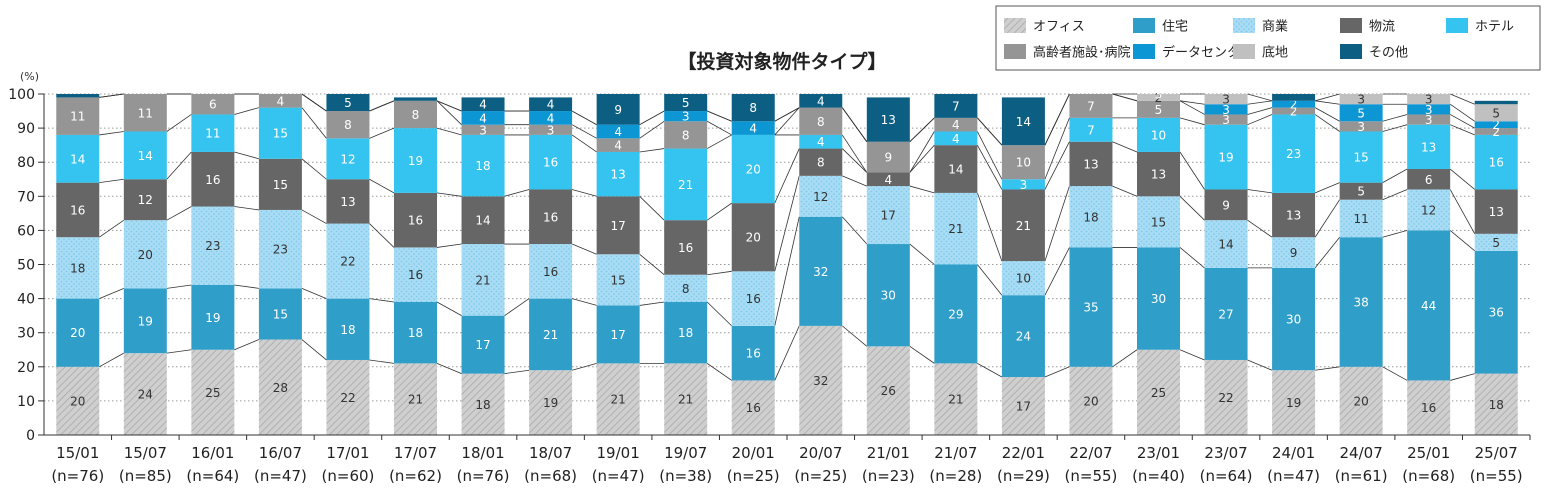  I want to click on x-tick-label: 16/01, so click(212, 453).